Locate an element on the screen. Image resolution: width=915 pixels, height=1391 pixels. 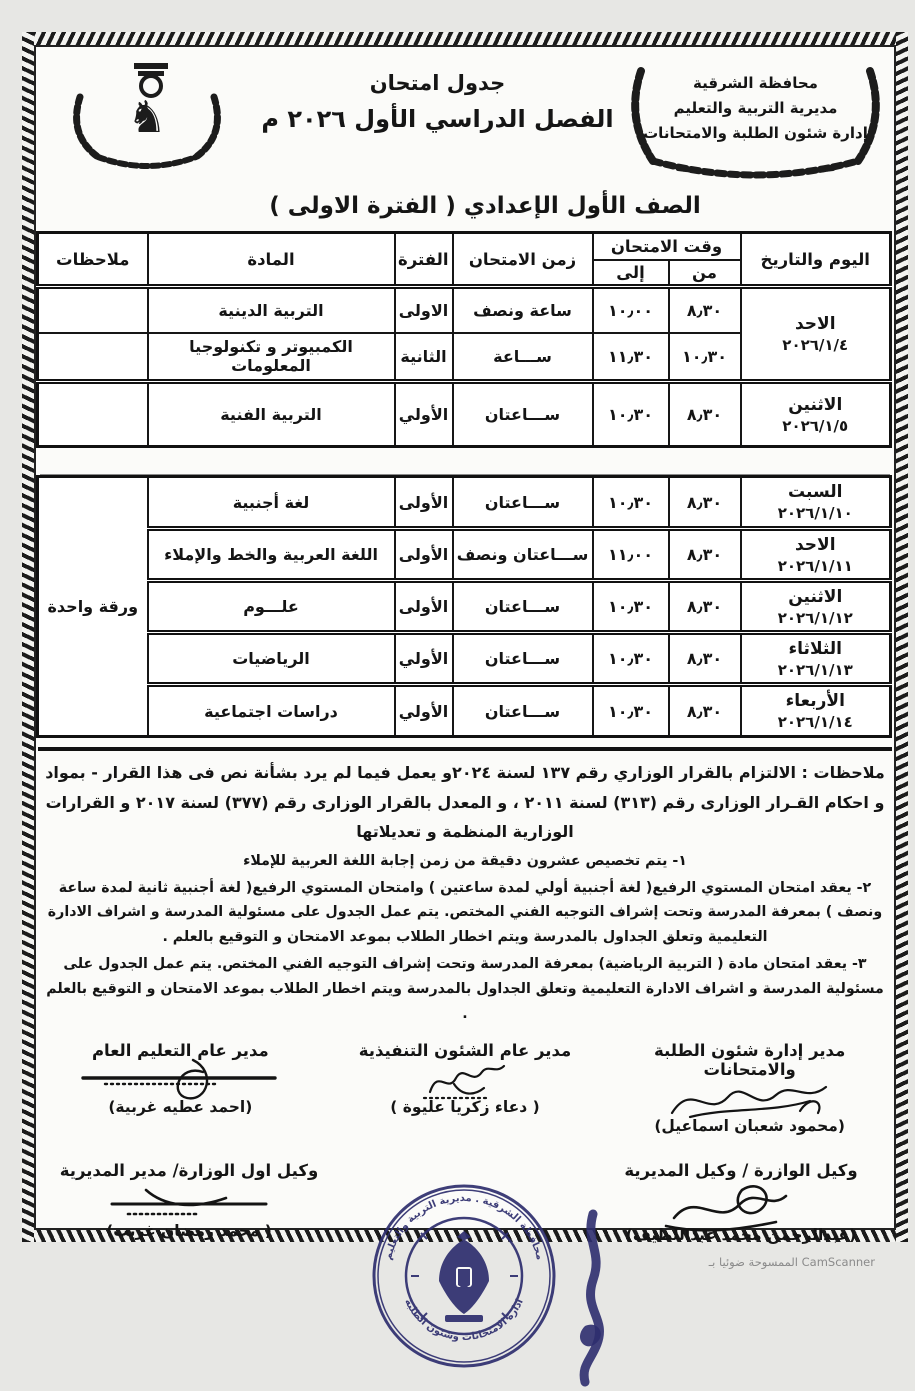
col-header-exam-time: وقت الامتحان is located at coordinates (666, 246).